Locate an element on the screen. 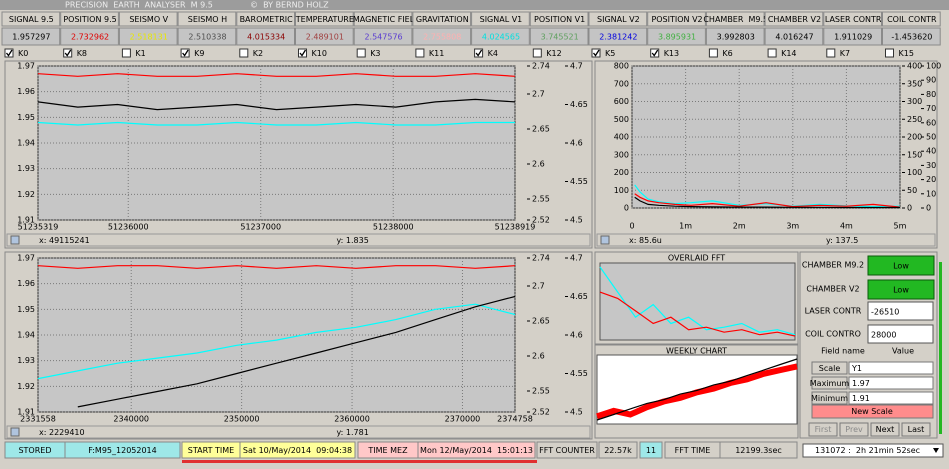 Image resolution: width=949 pixels, height=469 pixels. channel-name: SEISMO H is located at coordinates (207, 19).